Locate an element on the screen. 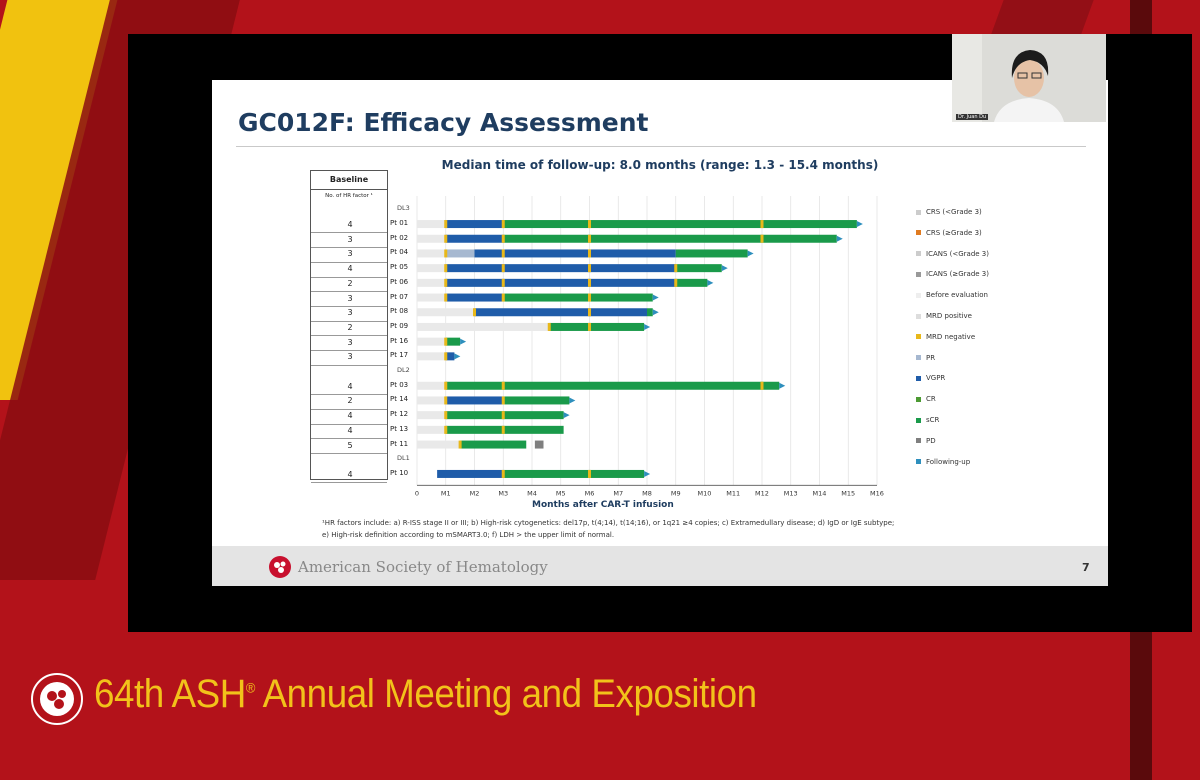 The height and width of the screenshot is (780, 1200). legend-item: PR is located at coordinates (925, 358).